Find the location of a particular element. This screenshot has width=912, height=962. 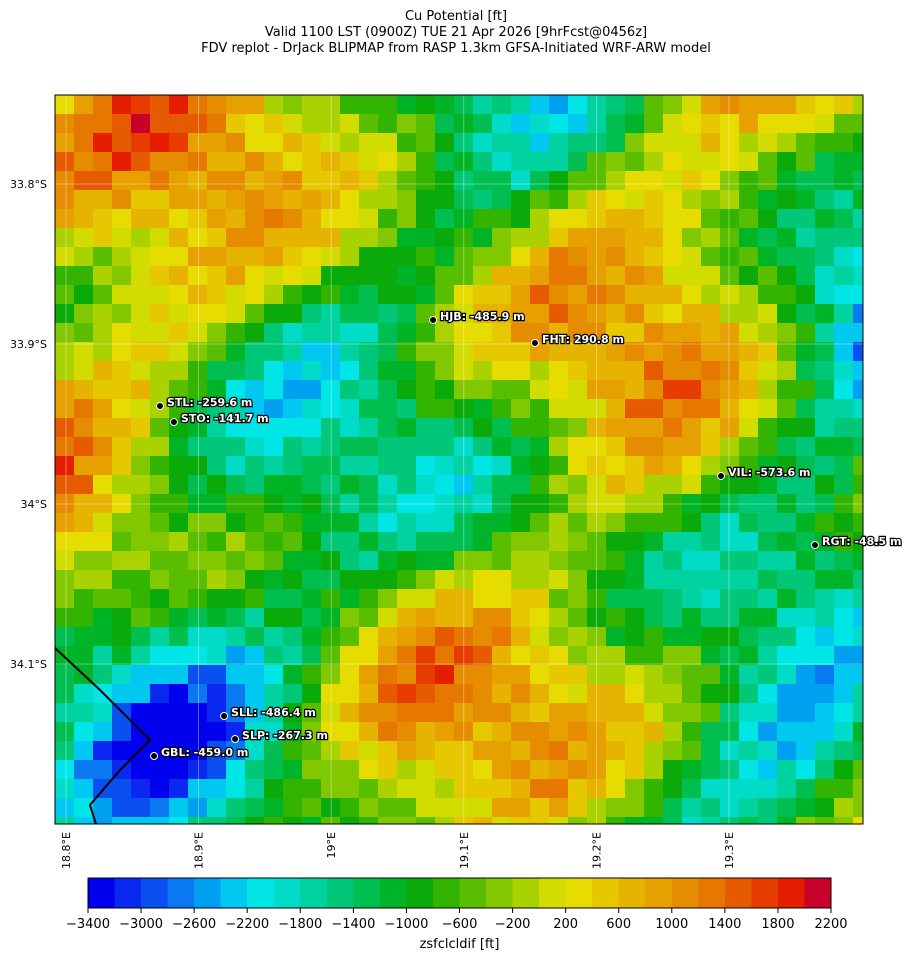

colorbar-tick-label: −1000 is located at coordinates (406, 924).